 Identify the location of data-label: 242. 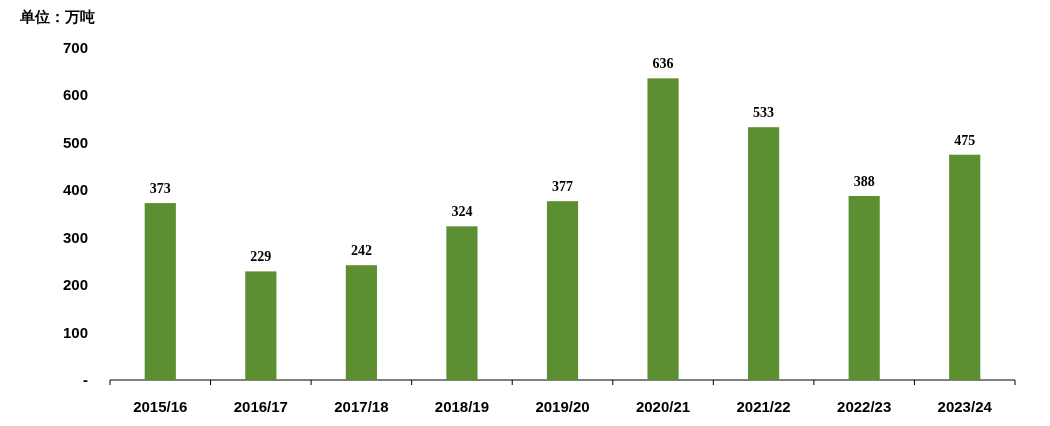
(361, 251).